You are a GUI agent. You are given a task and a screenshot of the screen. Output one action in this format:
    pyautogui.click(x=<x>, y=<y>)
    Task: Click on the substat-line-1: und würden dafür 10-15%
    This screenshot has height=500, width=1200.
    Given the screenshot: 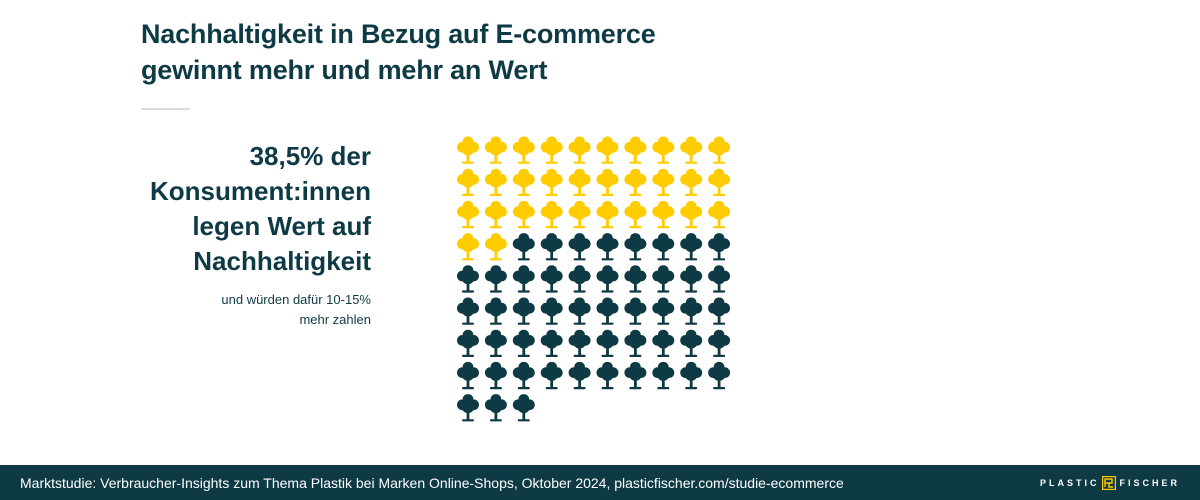 What is the action you would take?
    pyautogui.click(x=296, y=299)
    